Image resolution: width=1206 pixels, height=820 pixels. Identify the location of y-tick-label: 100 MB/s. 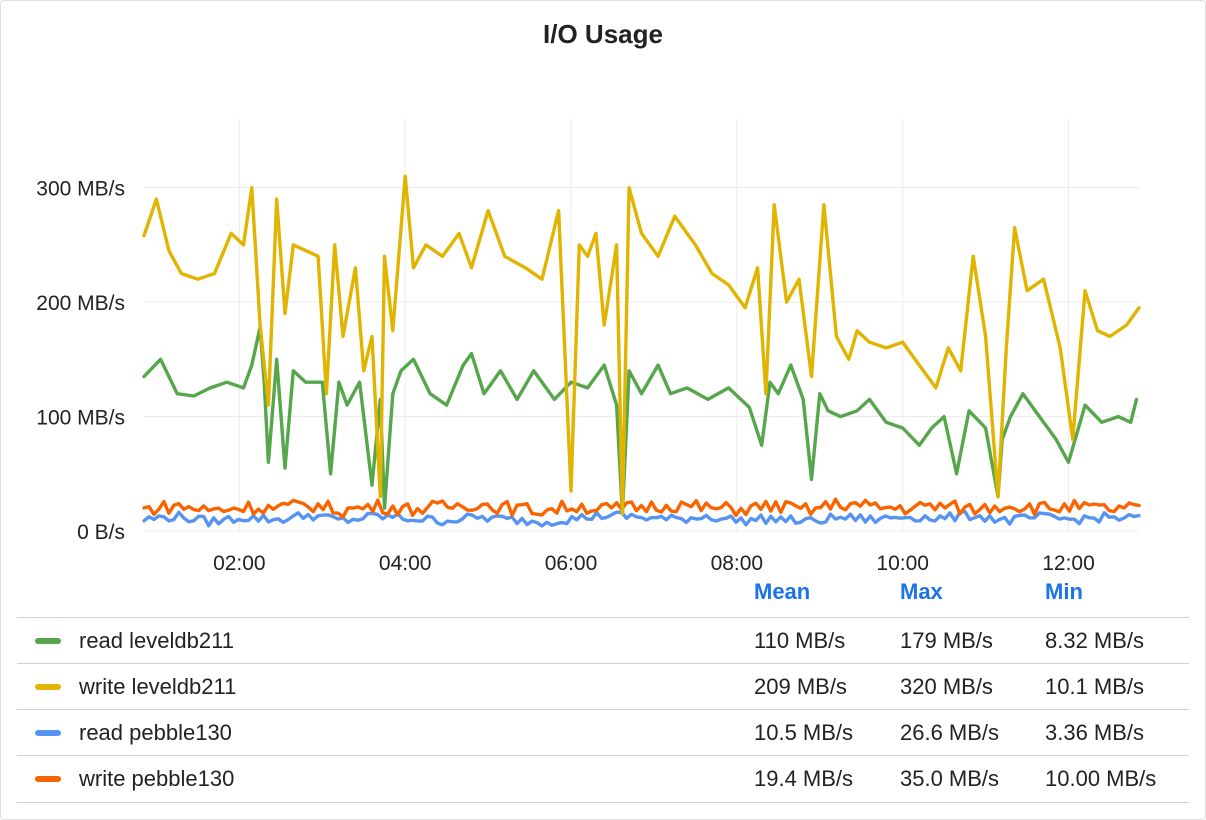
(80, 418).